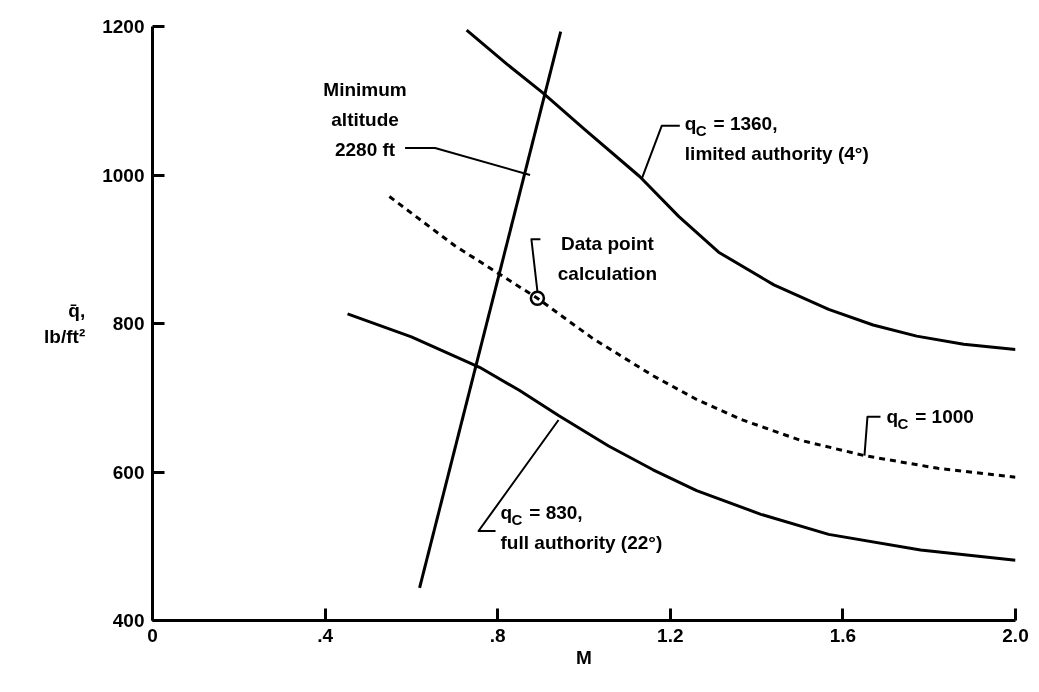 Image resolution: width=1039 pixels, height=692 pixels. I want to click on x-axis-title: M, so click(584, 657).